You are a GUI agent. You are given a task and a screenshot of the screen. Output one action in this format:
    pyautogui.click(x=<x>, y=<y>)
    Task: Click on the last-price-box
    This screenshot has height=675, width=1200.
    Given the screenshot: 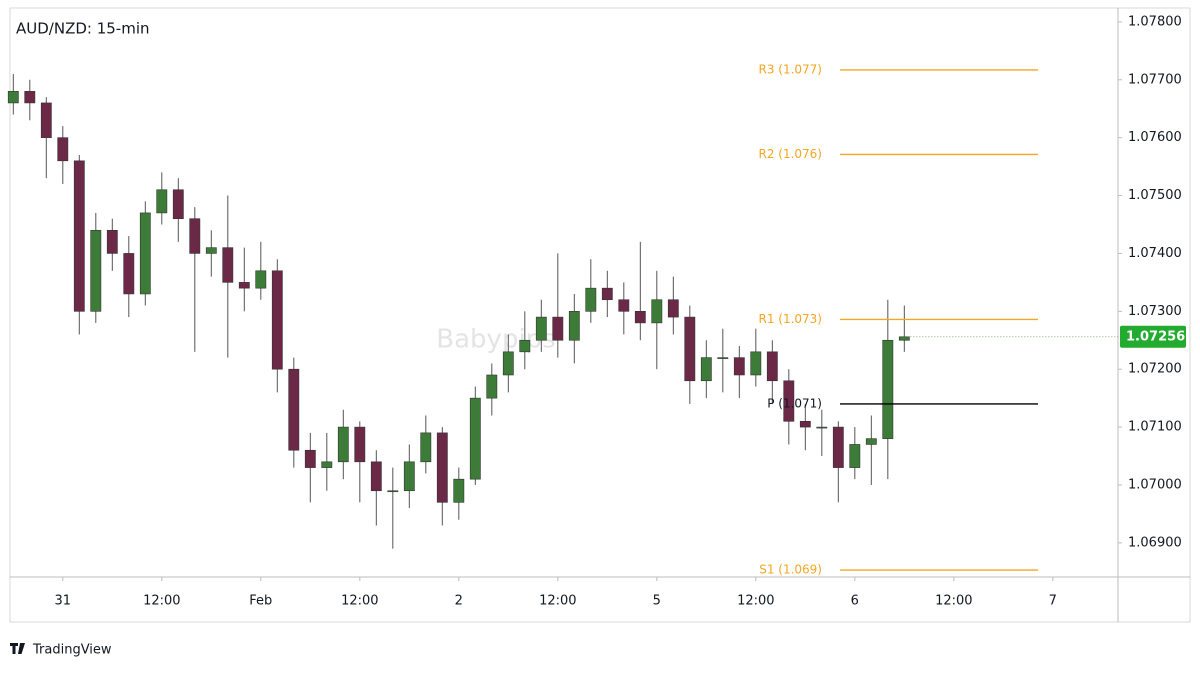 What is the action you would take?
    pyautogui.click(x=1153, y=336)
    